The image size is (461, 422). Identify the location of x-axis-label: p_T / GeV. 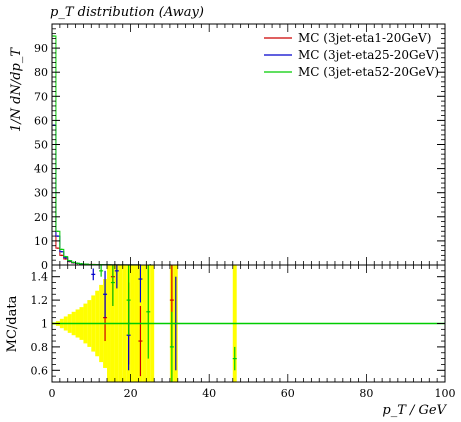
(414, 410).